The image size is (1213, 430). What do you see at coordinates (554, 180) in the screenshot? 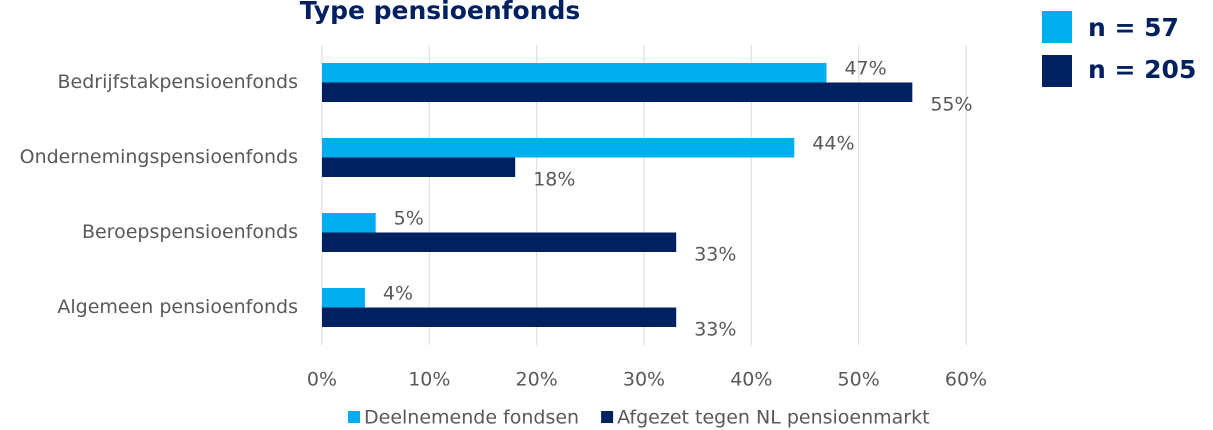
I see `data-label: 18%` at bounding box center [554, 180].